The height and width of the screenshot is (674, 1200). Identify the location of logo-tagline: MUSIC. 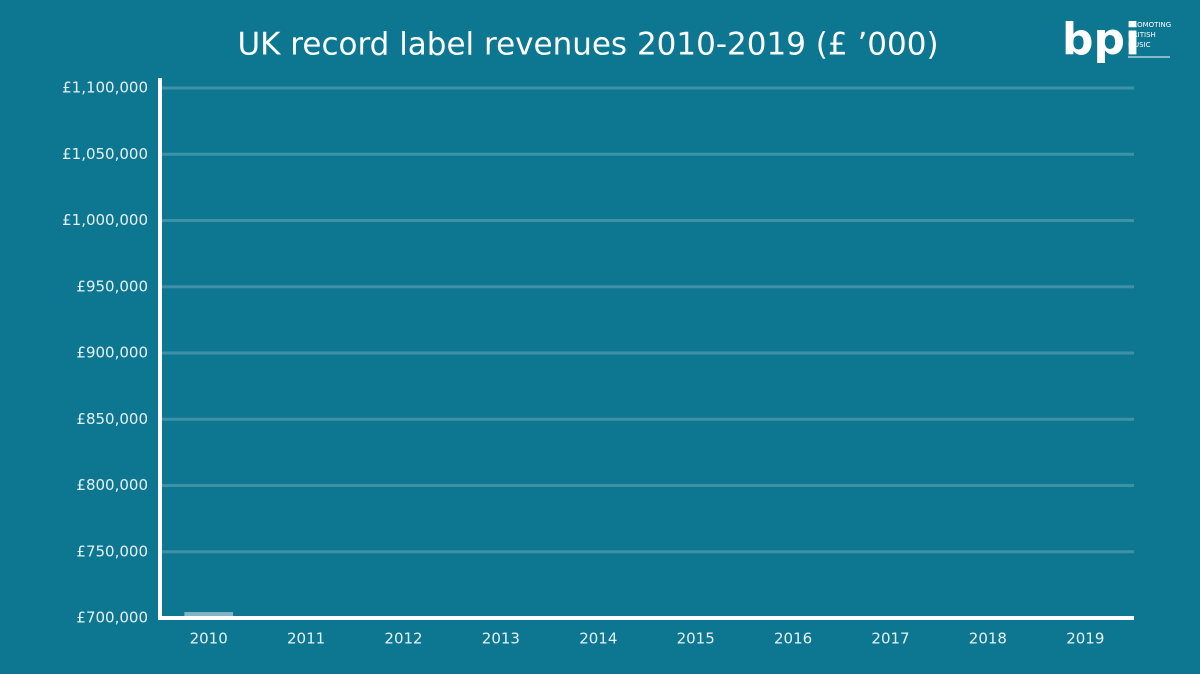
(1139, 45).